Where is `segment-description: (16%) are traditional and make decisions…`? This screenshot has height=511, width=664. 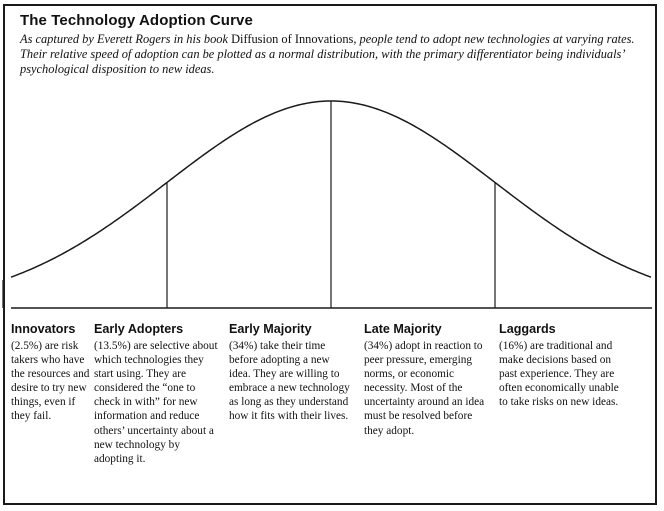 segment-description: (16%) are traditional and make decisions… is located at coordinates (559, 374).